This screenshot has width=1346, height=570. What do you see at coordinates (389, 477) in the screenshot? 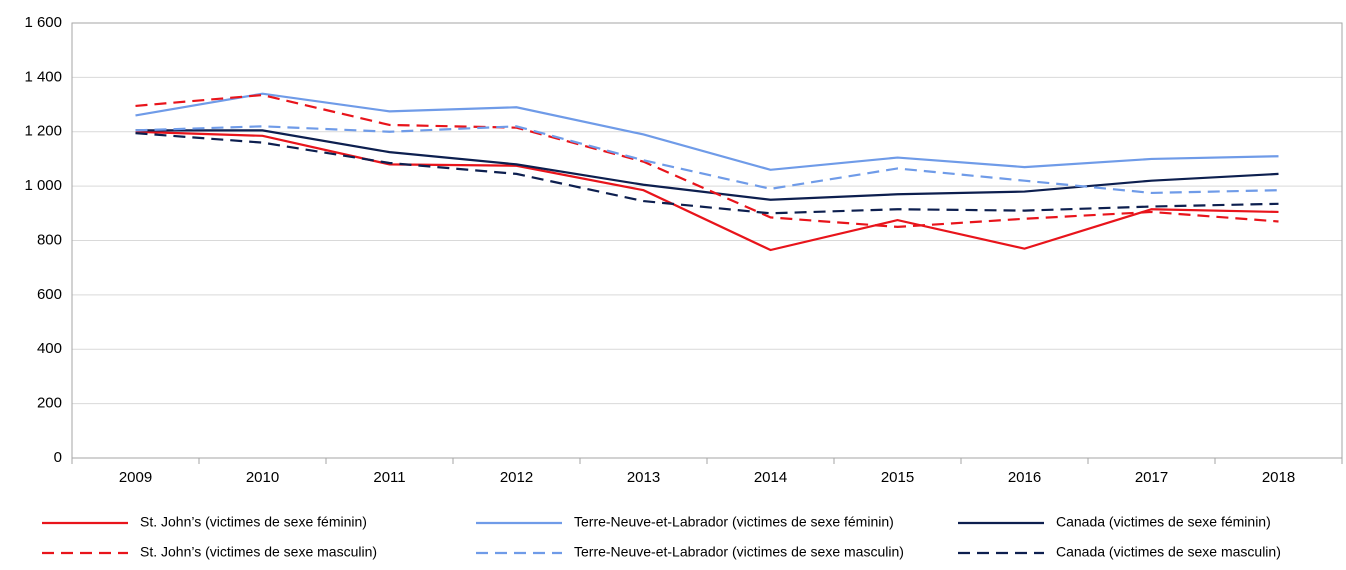
I see `x-tick-label: 2011` at bounding box center [389, 477].